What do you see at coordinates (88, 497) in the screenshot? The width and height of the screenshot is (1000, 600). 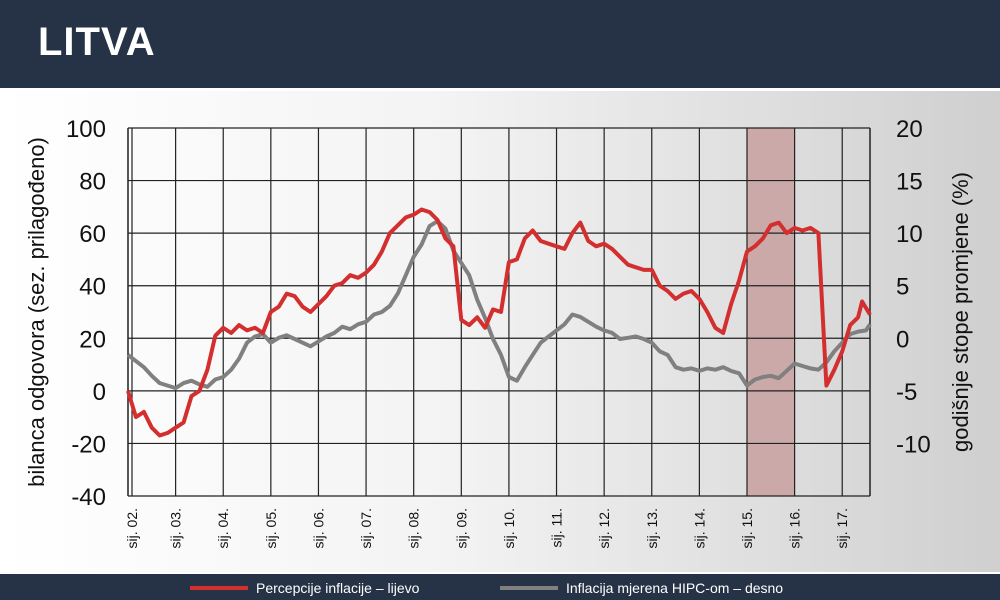 I see `y-tick-left: -40` at bounding box center [88, 497].